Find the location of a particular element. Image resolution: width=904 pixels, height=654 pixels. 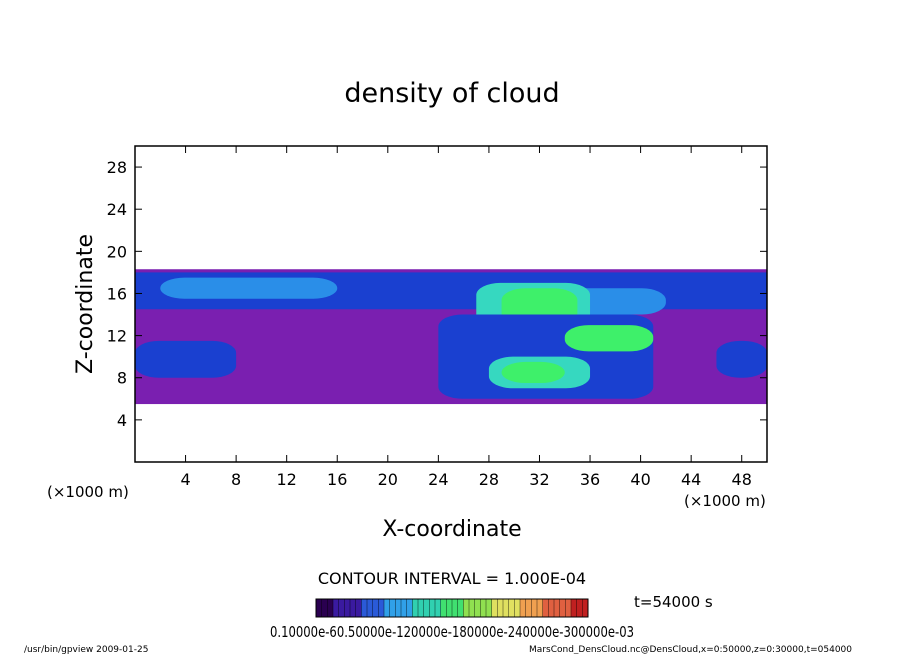

colorbar-frame is located at coordinates (452, 608).